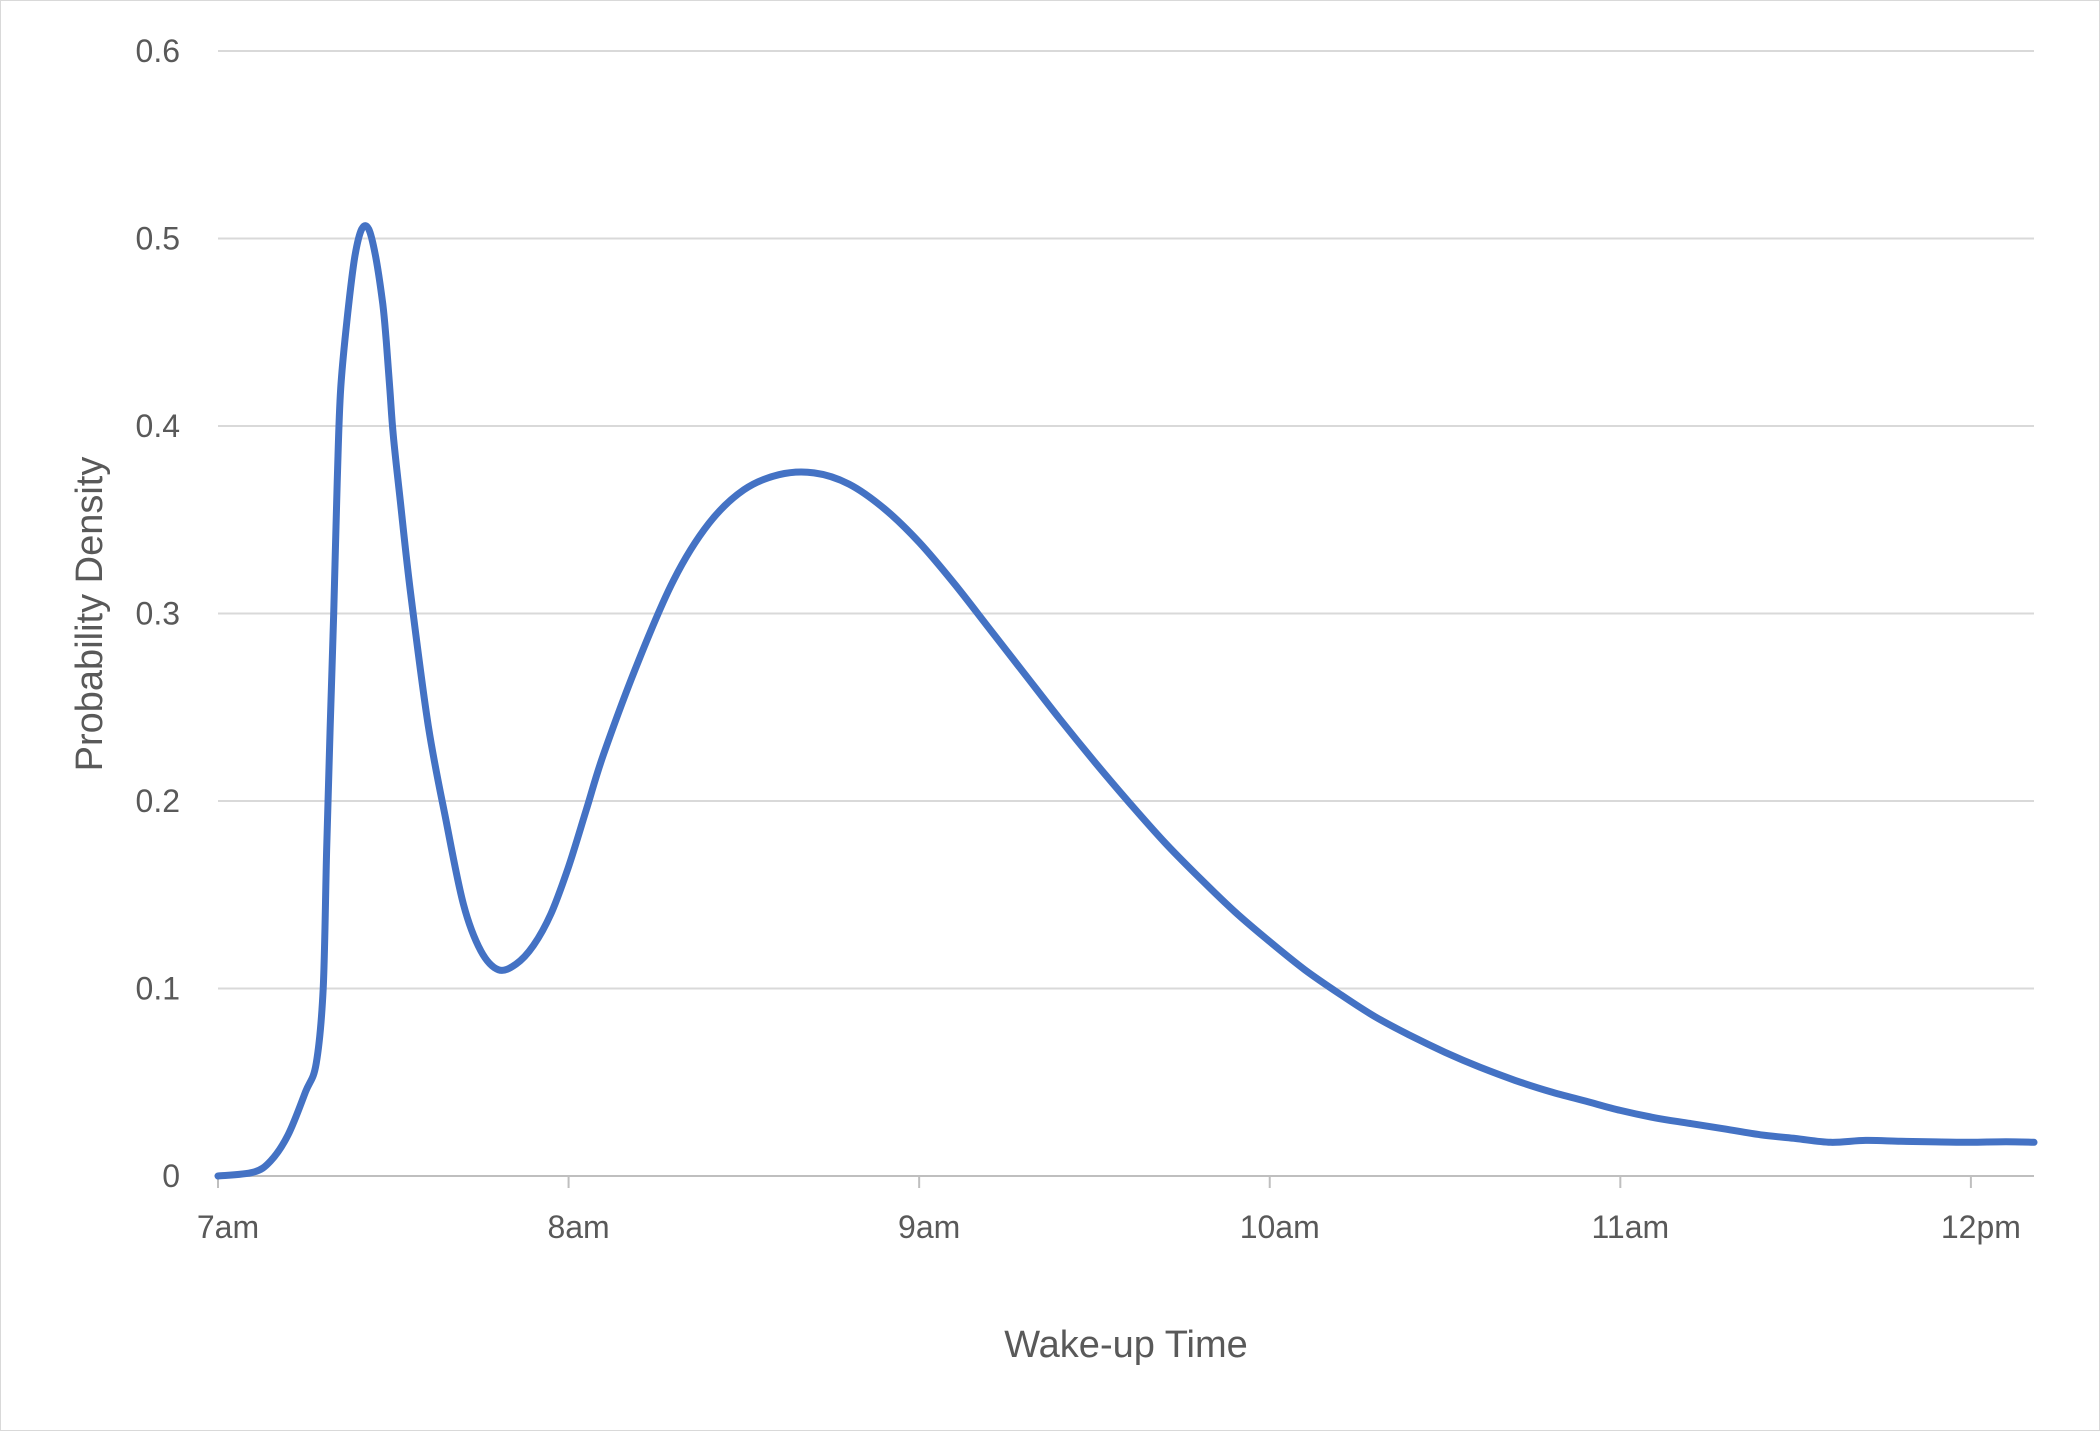  What do you see at coordinates (171, 1176) in the screenshot?
I see `y-tick-label: 0` at bounding box center [171, 1176].